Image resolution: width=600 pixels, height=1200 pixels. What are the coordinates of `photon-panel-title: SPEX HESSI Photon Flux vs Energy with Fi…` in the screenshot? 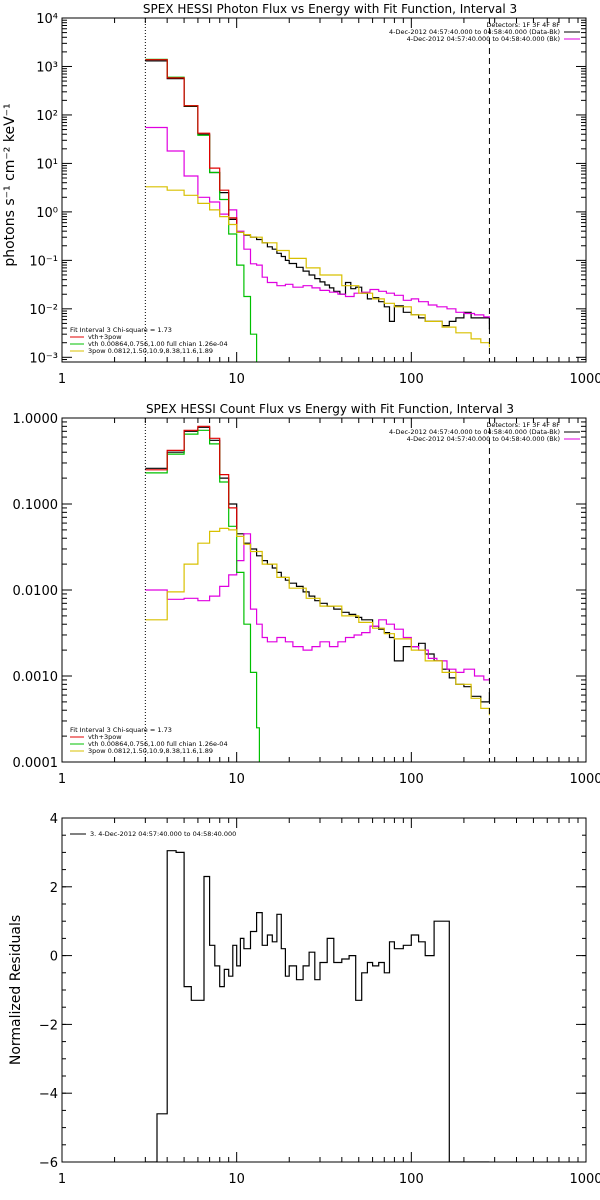 It's located at (330, 9).